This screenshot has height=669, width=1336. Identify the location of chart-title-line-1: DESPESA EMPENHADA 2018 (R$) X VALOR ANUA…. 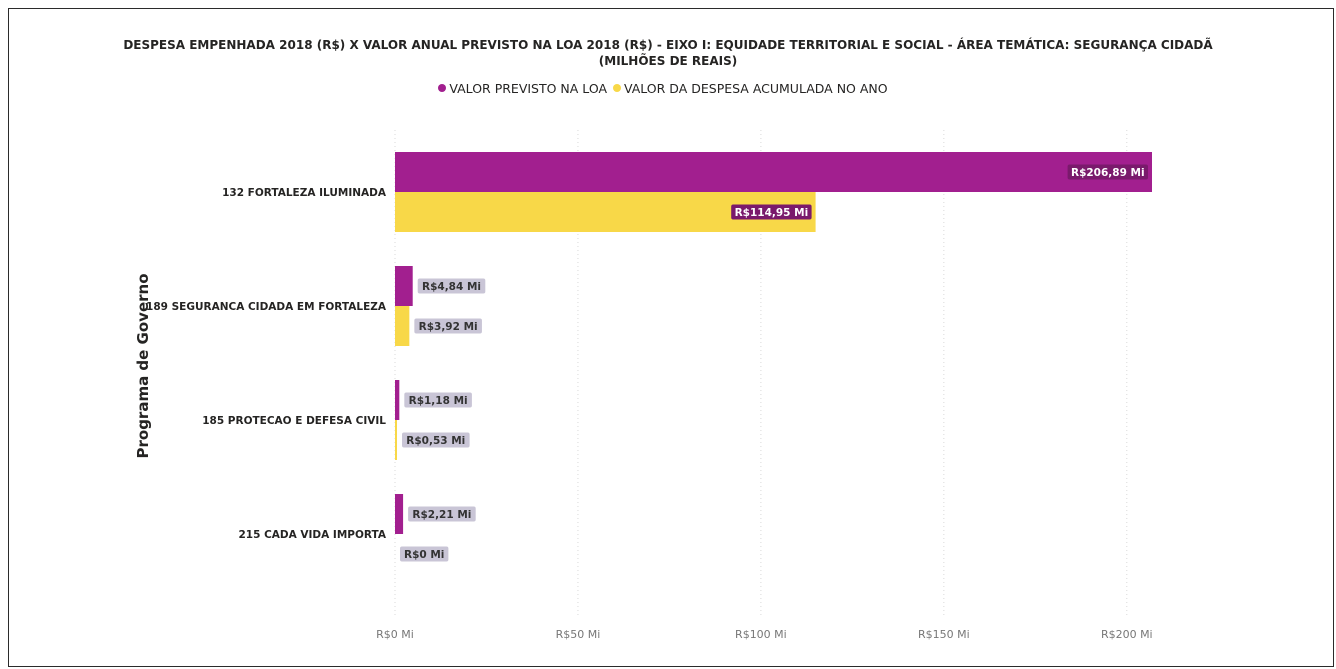
(668, 45).